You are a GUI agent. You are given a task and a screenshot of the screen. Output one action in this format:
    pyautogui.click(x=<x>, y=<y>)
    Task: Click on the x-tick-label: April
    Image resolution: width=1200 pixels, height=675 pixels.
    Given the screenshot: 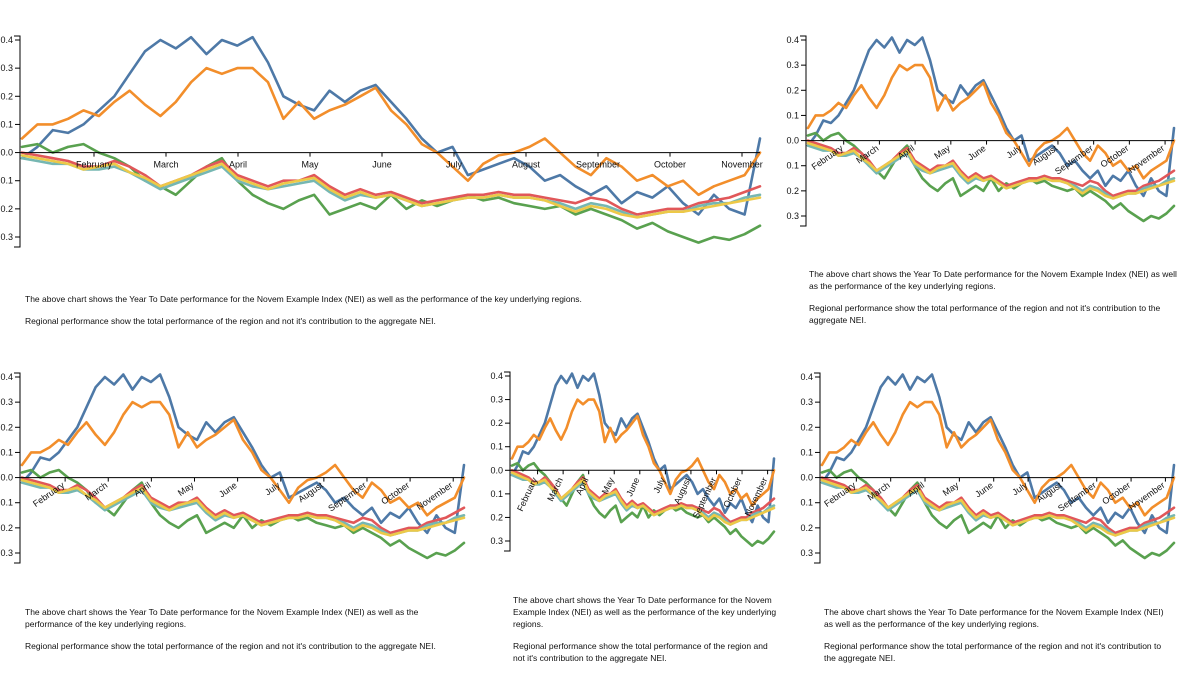 What is the action you would take?
    pyautogui.click(x=238, y=165)
    